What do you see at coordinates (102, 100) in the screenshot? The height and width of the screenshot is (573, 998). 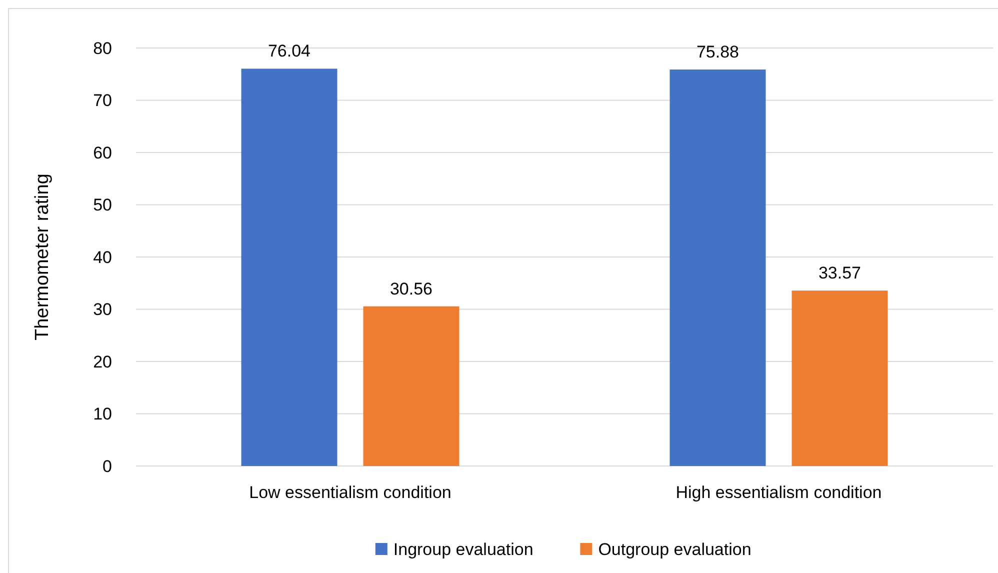 I see `y-tick-label: 70` at bounding box center [102, 100].